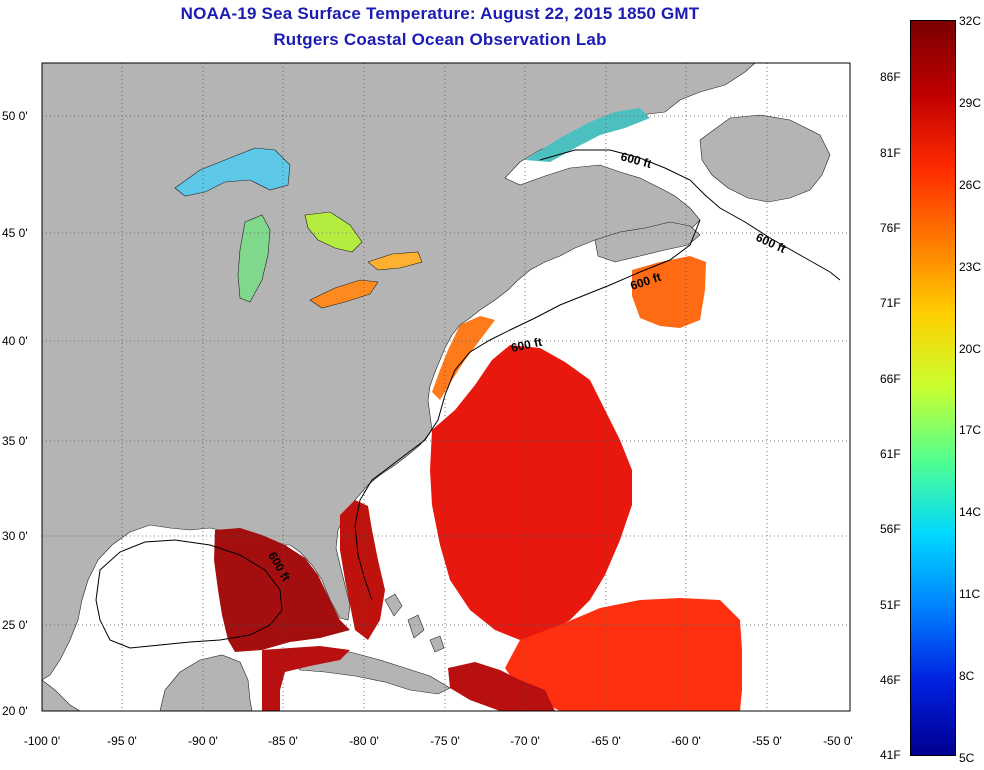 The width and height of the screenshot is (984, 770). I want to click on land-newfoundland, so click(765, 158).